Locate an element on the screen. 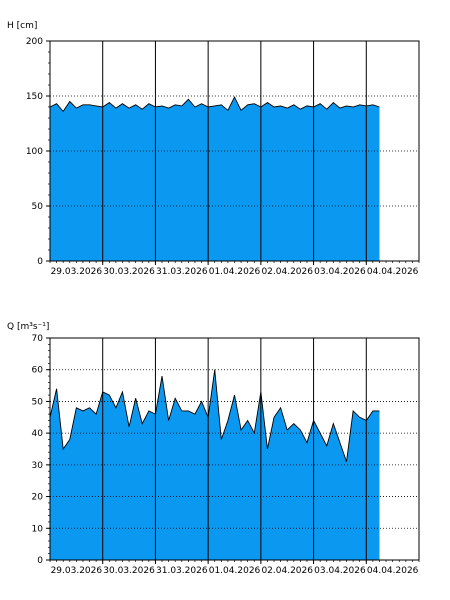 The height and width of the screenshot is (600, 450). y-tick-label: 150 is located at coordinates (34, 97).